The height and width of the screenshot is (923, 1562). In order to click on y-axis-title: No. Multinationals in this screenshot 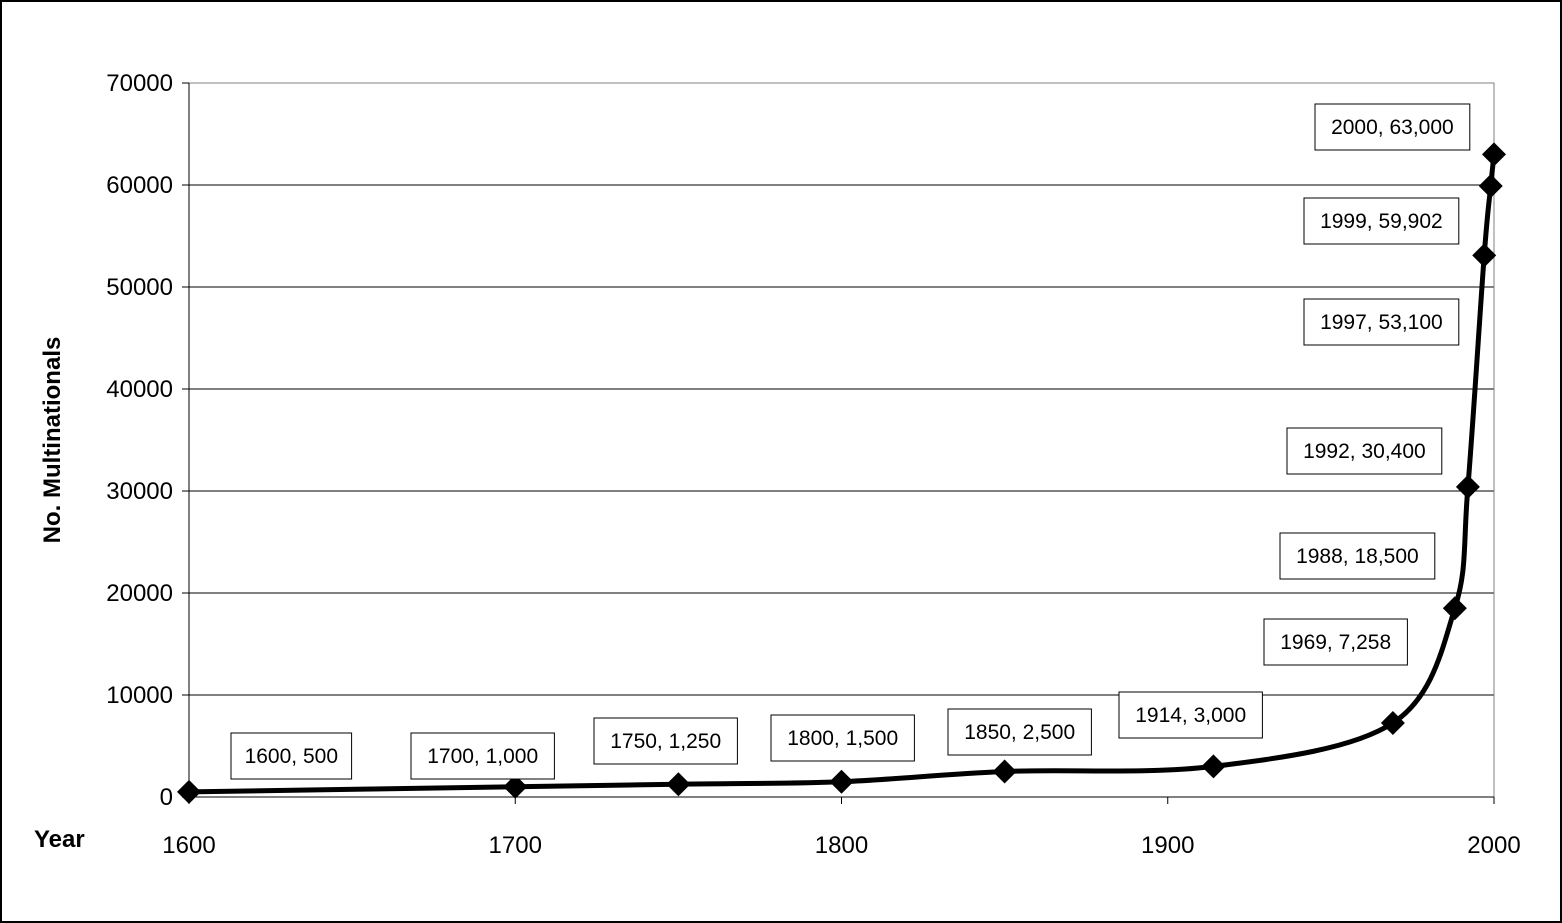, I will do `click(52, 440)`.